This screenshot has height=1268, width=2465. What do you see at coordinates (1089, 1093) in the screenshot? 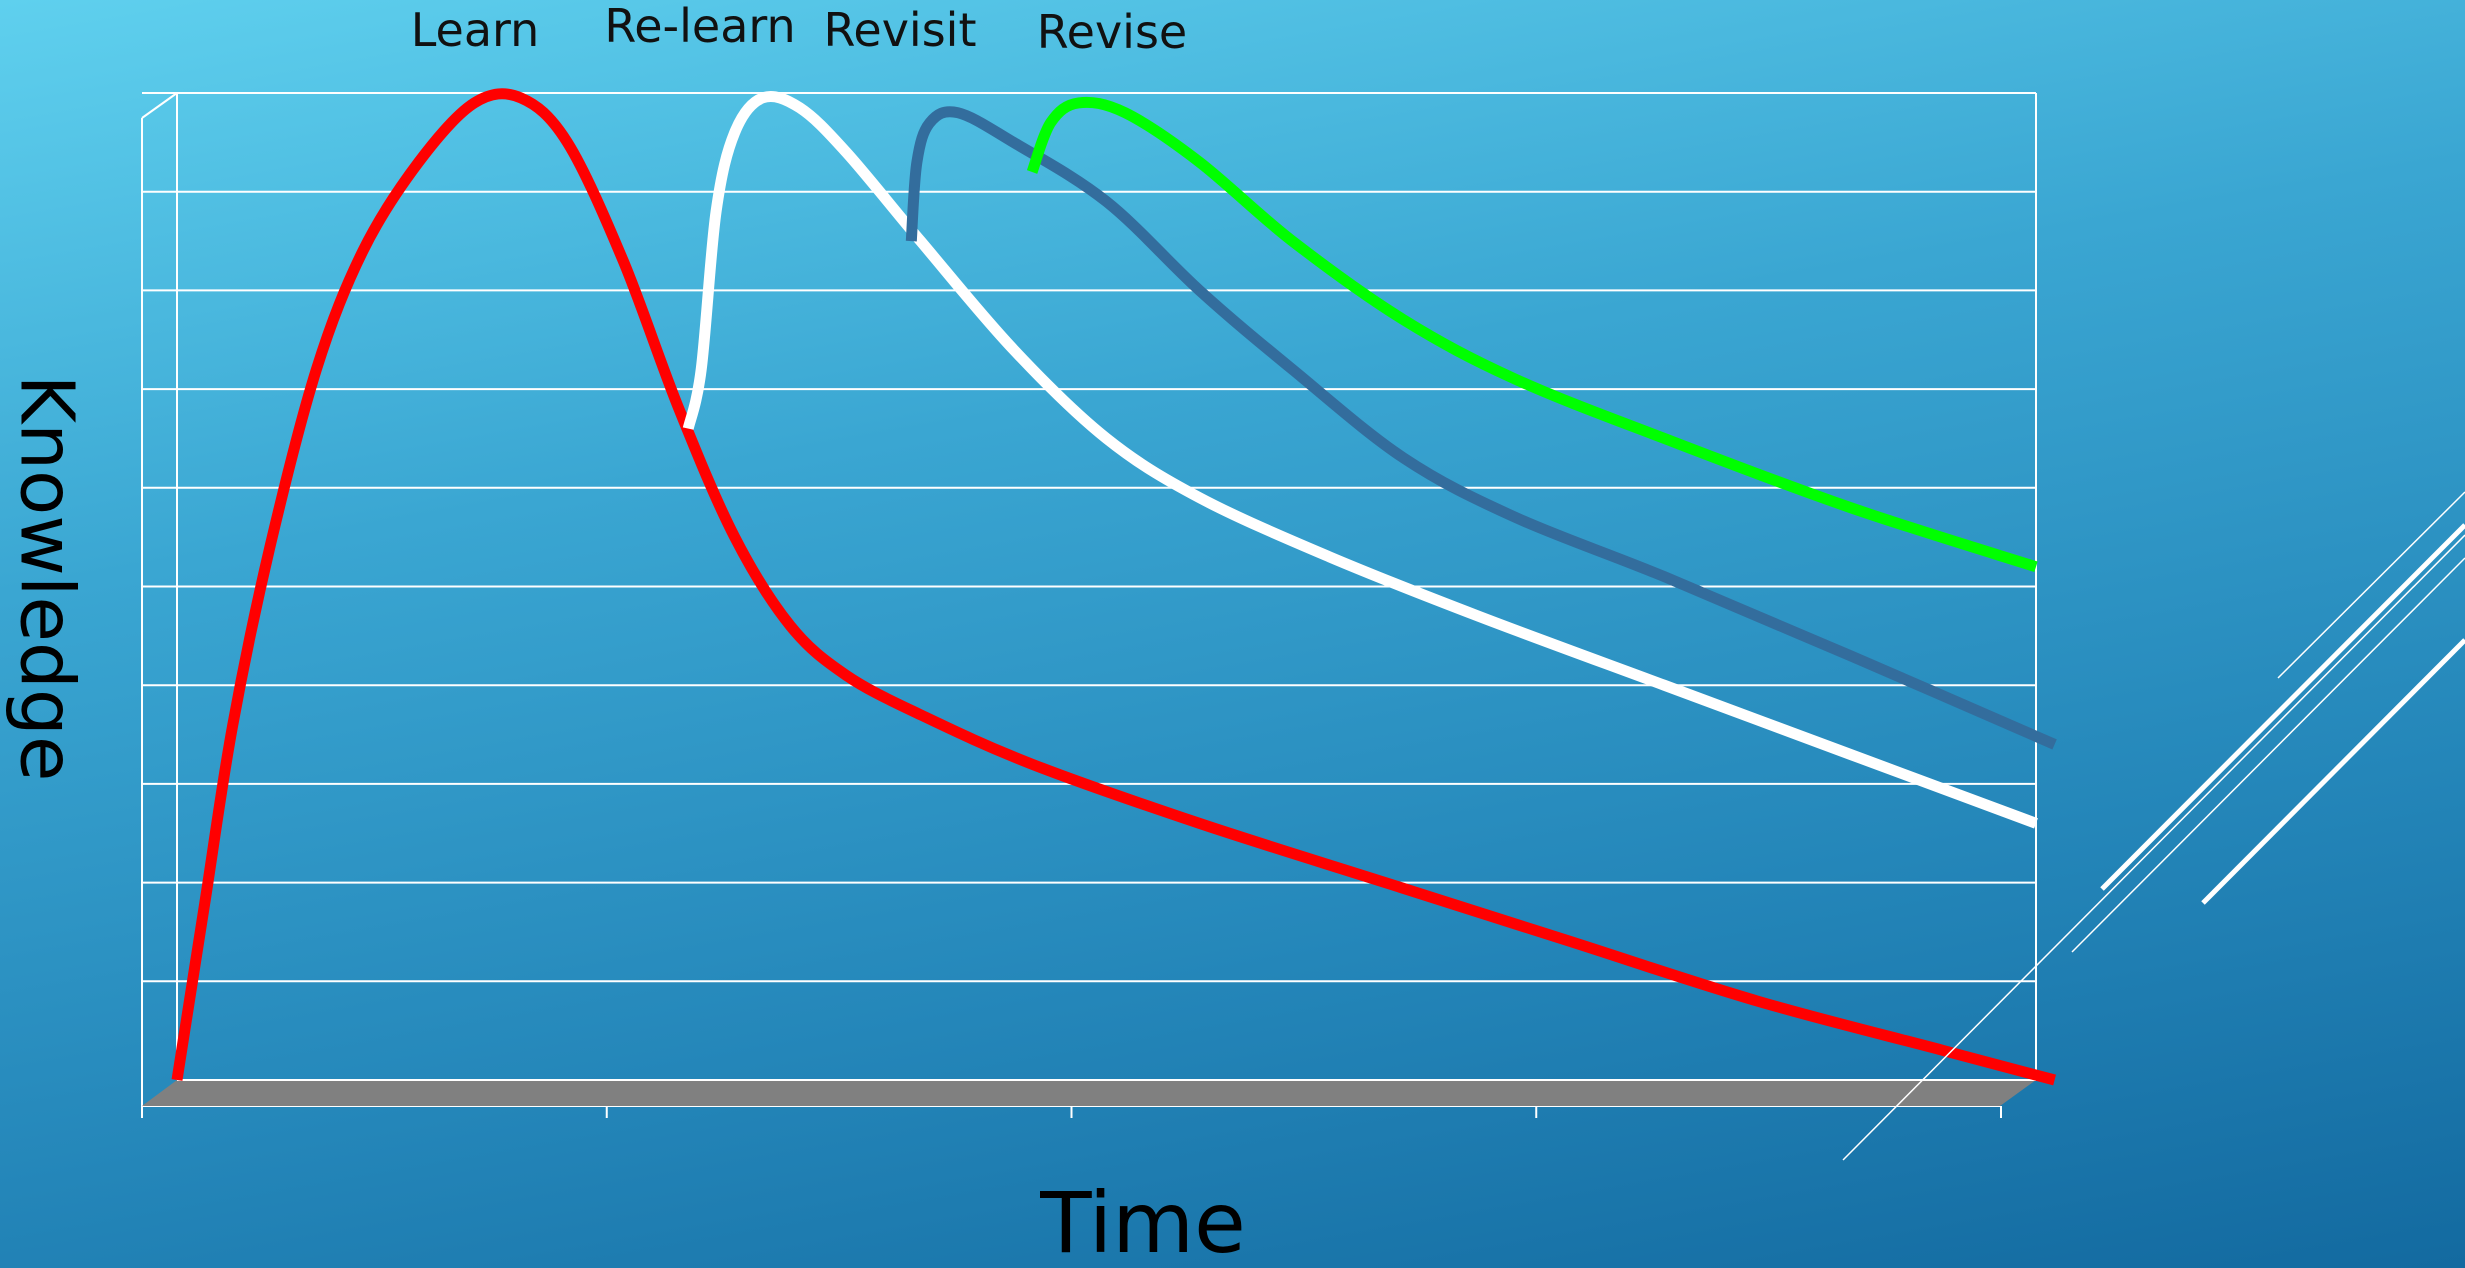
I see `chart-floor` at bounding box center [1089, 1093].